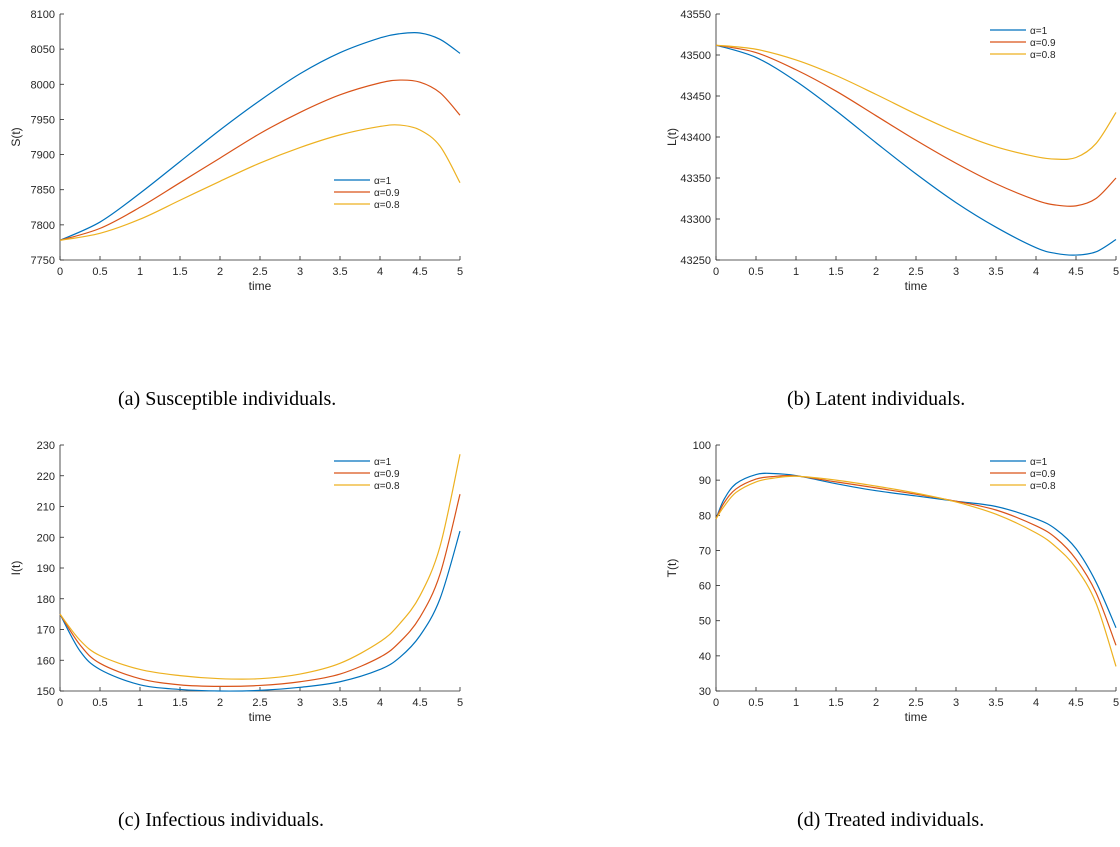  I want to click on caption-b: (b) Latent individuals., so click(876, 399).